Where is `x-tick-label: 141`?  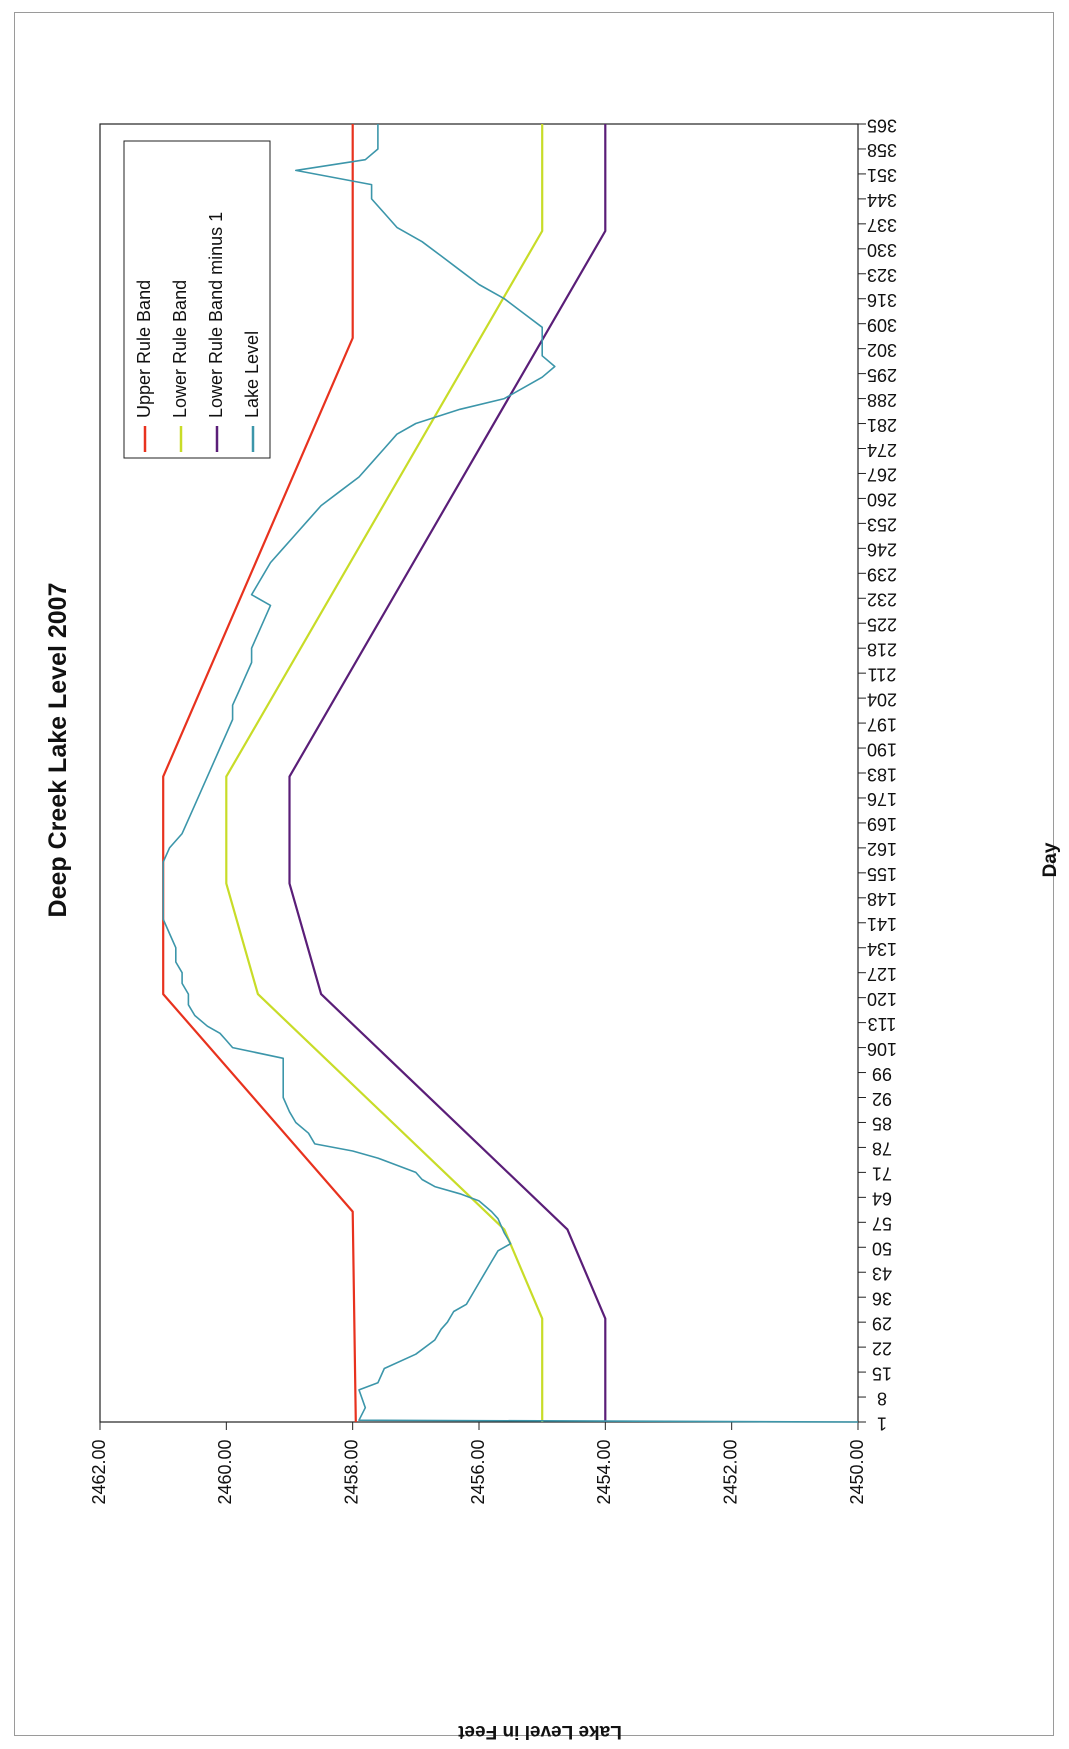 x-tick-label: 141 is located at coordinates (882, 924).